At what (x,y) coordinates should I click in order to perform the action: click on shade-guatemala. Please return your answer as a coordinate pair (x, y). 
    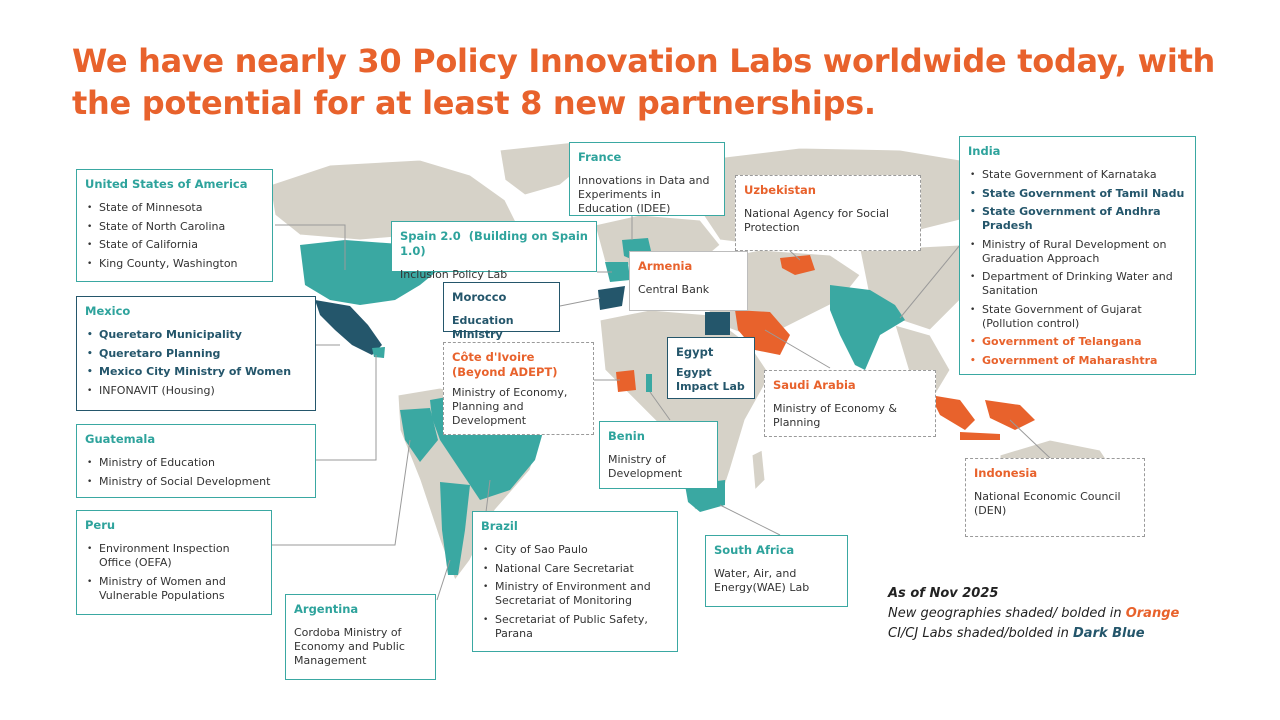
    Looking at the image, I should click on (378, 352).